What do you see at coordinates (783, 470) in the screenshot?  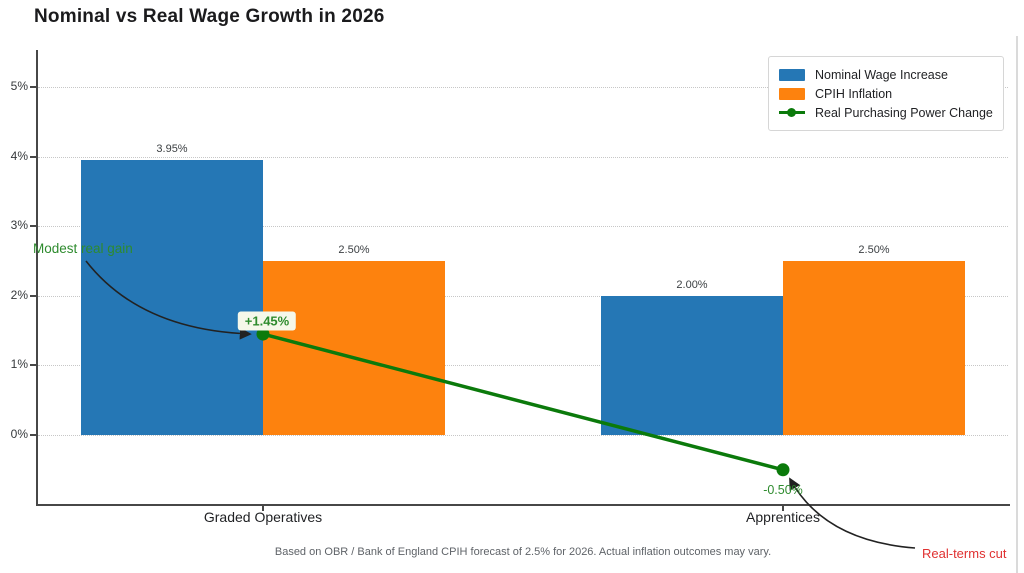 I see `line-point-dot` at bounding box center [783, 470].